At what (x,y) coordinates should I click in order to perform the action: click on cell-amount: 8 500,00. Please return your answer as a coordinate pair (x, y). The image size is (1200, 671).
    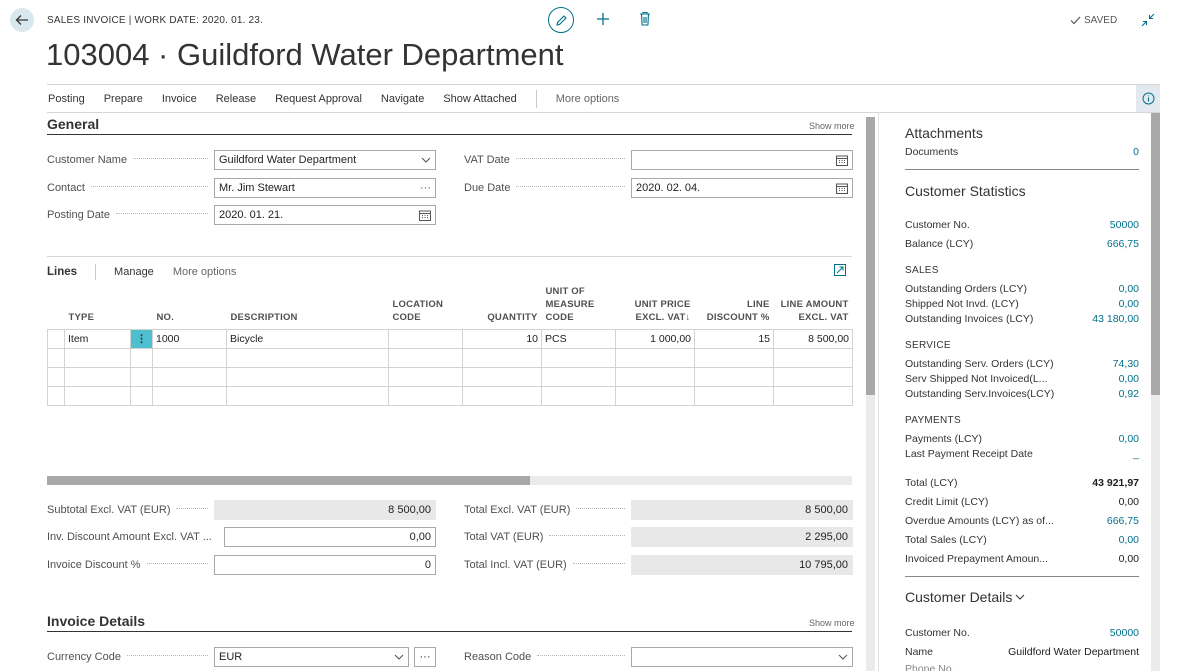
    Looking at the image, I should click on (813, 339).